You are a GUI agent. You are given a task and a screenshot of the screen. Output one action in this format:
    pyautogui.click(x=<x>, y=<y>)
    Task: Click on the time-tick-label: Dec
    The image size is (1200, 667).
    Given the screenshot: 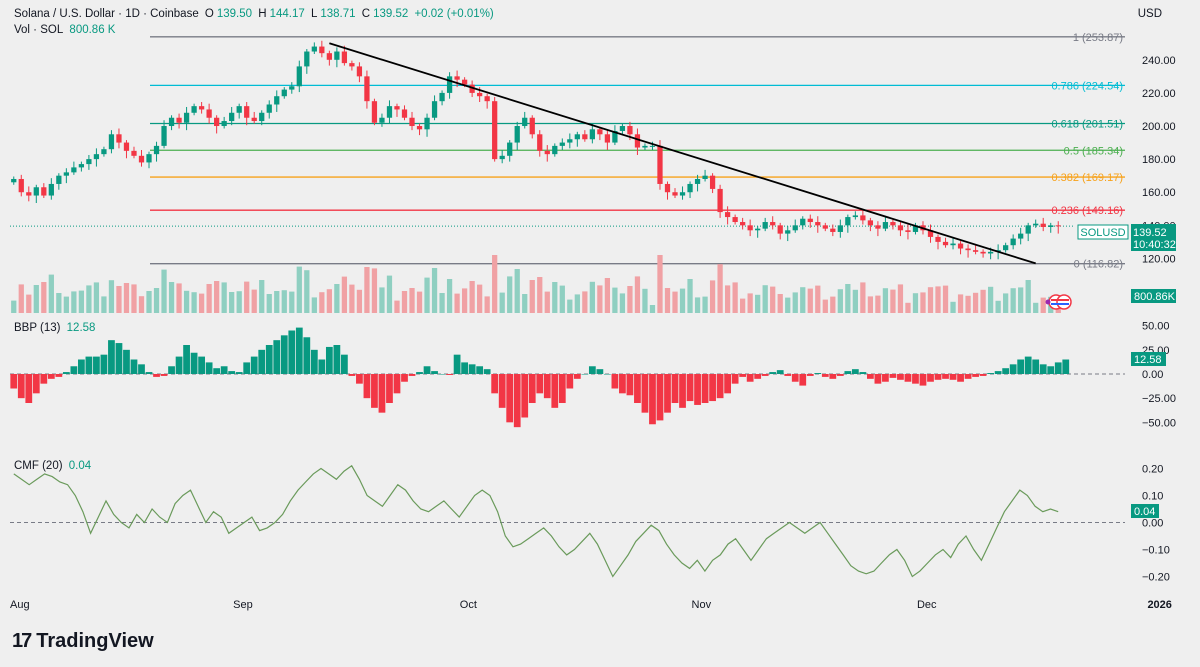 What is the action you would take?
    pyautogui.click(x=927, y=605)
    